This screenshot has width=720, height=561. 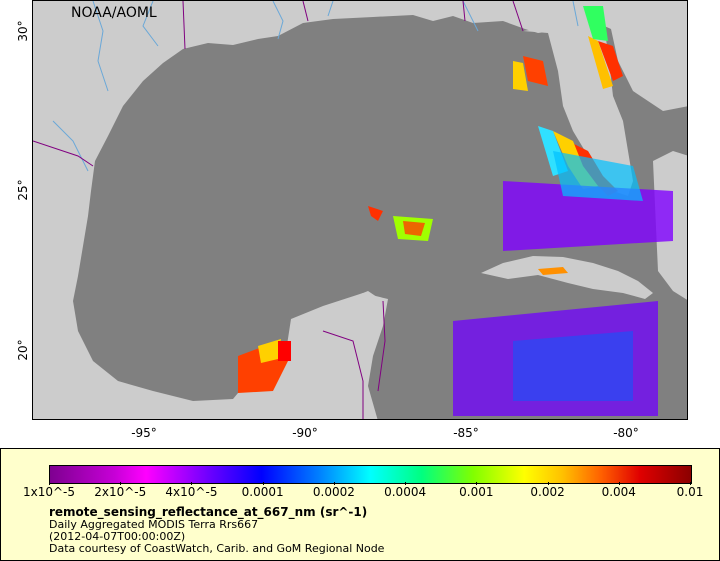 I want to click on y-tick-30: 30°, so click(x=23, y=31).